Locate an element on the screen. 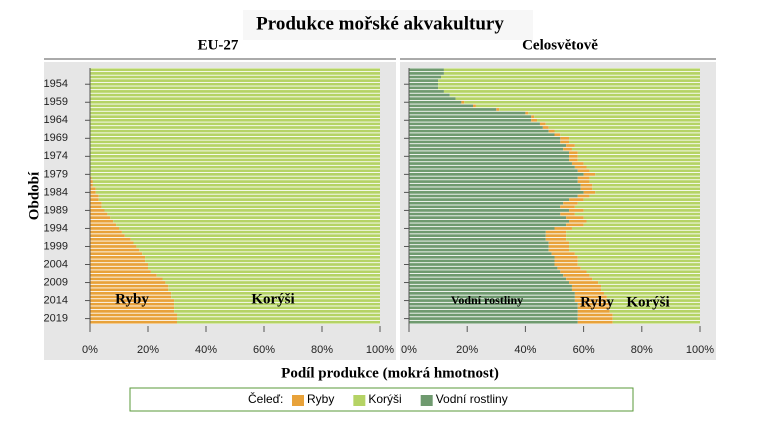 This screenshot has width=766, height=426. x-tick-label: 60% is located at coordinates (264, 350).